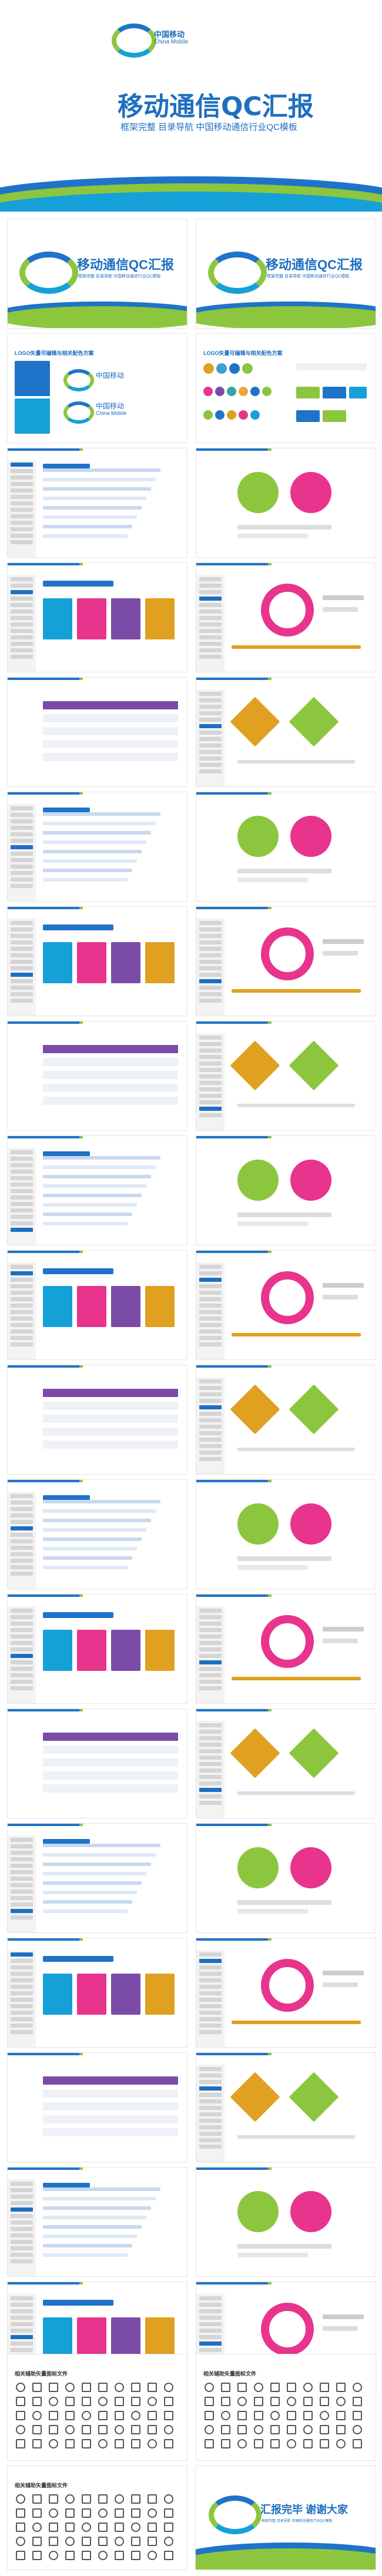 The width and height of the screenshot is (382, 2576). What do you see at coordinates (169, 34) in the screenshot?
I see `brand-cn: 中国移动` at bounding box center [169, 34].